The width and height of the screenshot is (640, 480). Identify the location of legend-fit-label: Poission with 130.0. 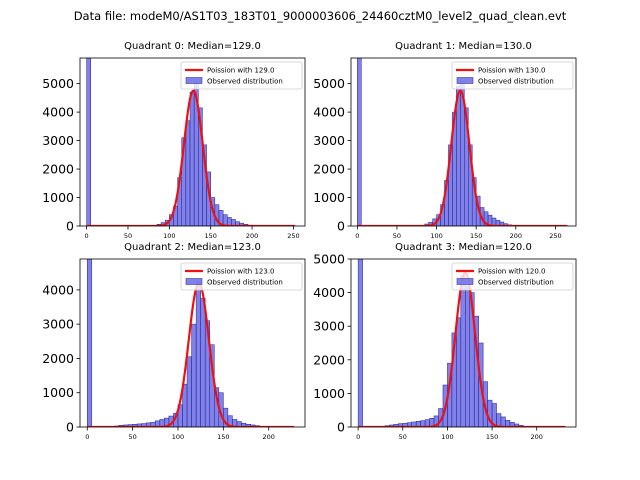
(512, 71).